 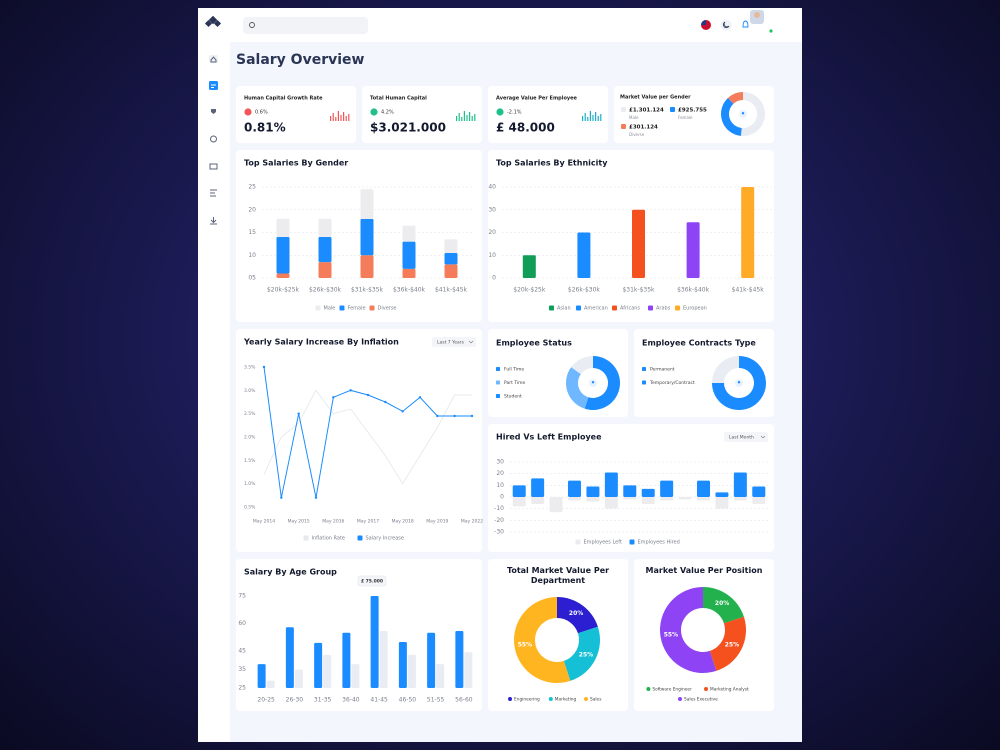 I want to click on x-tick-label: May 2015, so click(x=299, y=522).